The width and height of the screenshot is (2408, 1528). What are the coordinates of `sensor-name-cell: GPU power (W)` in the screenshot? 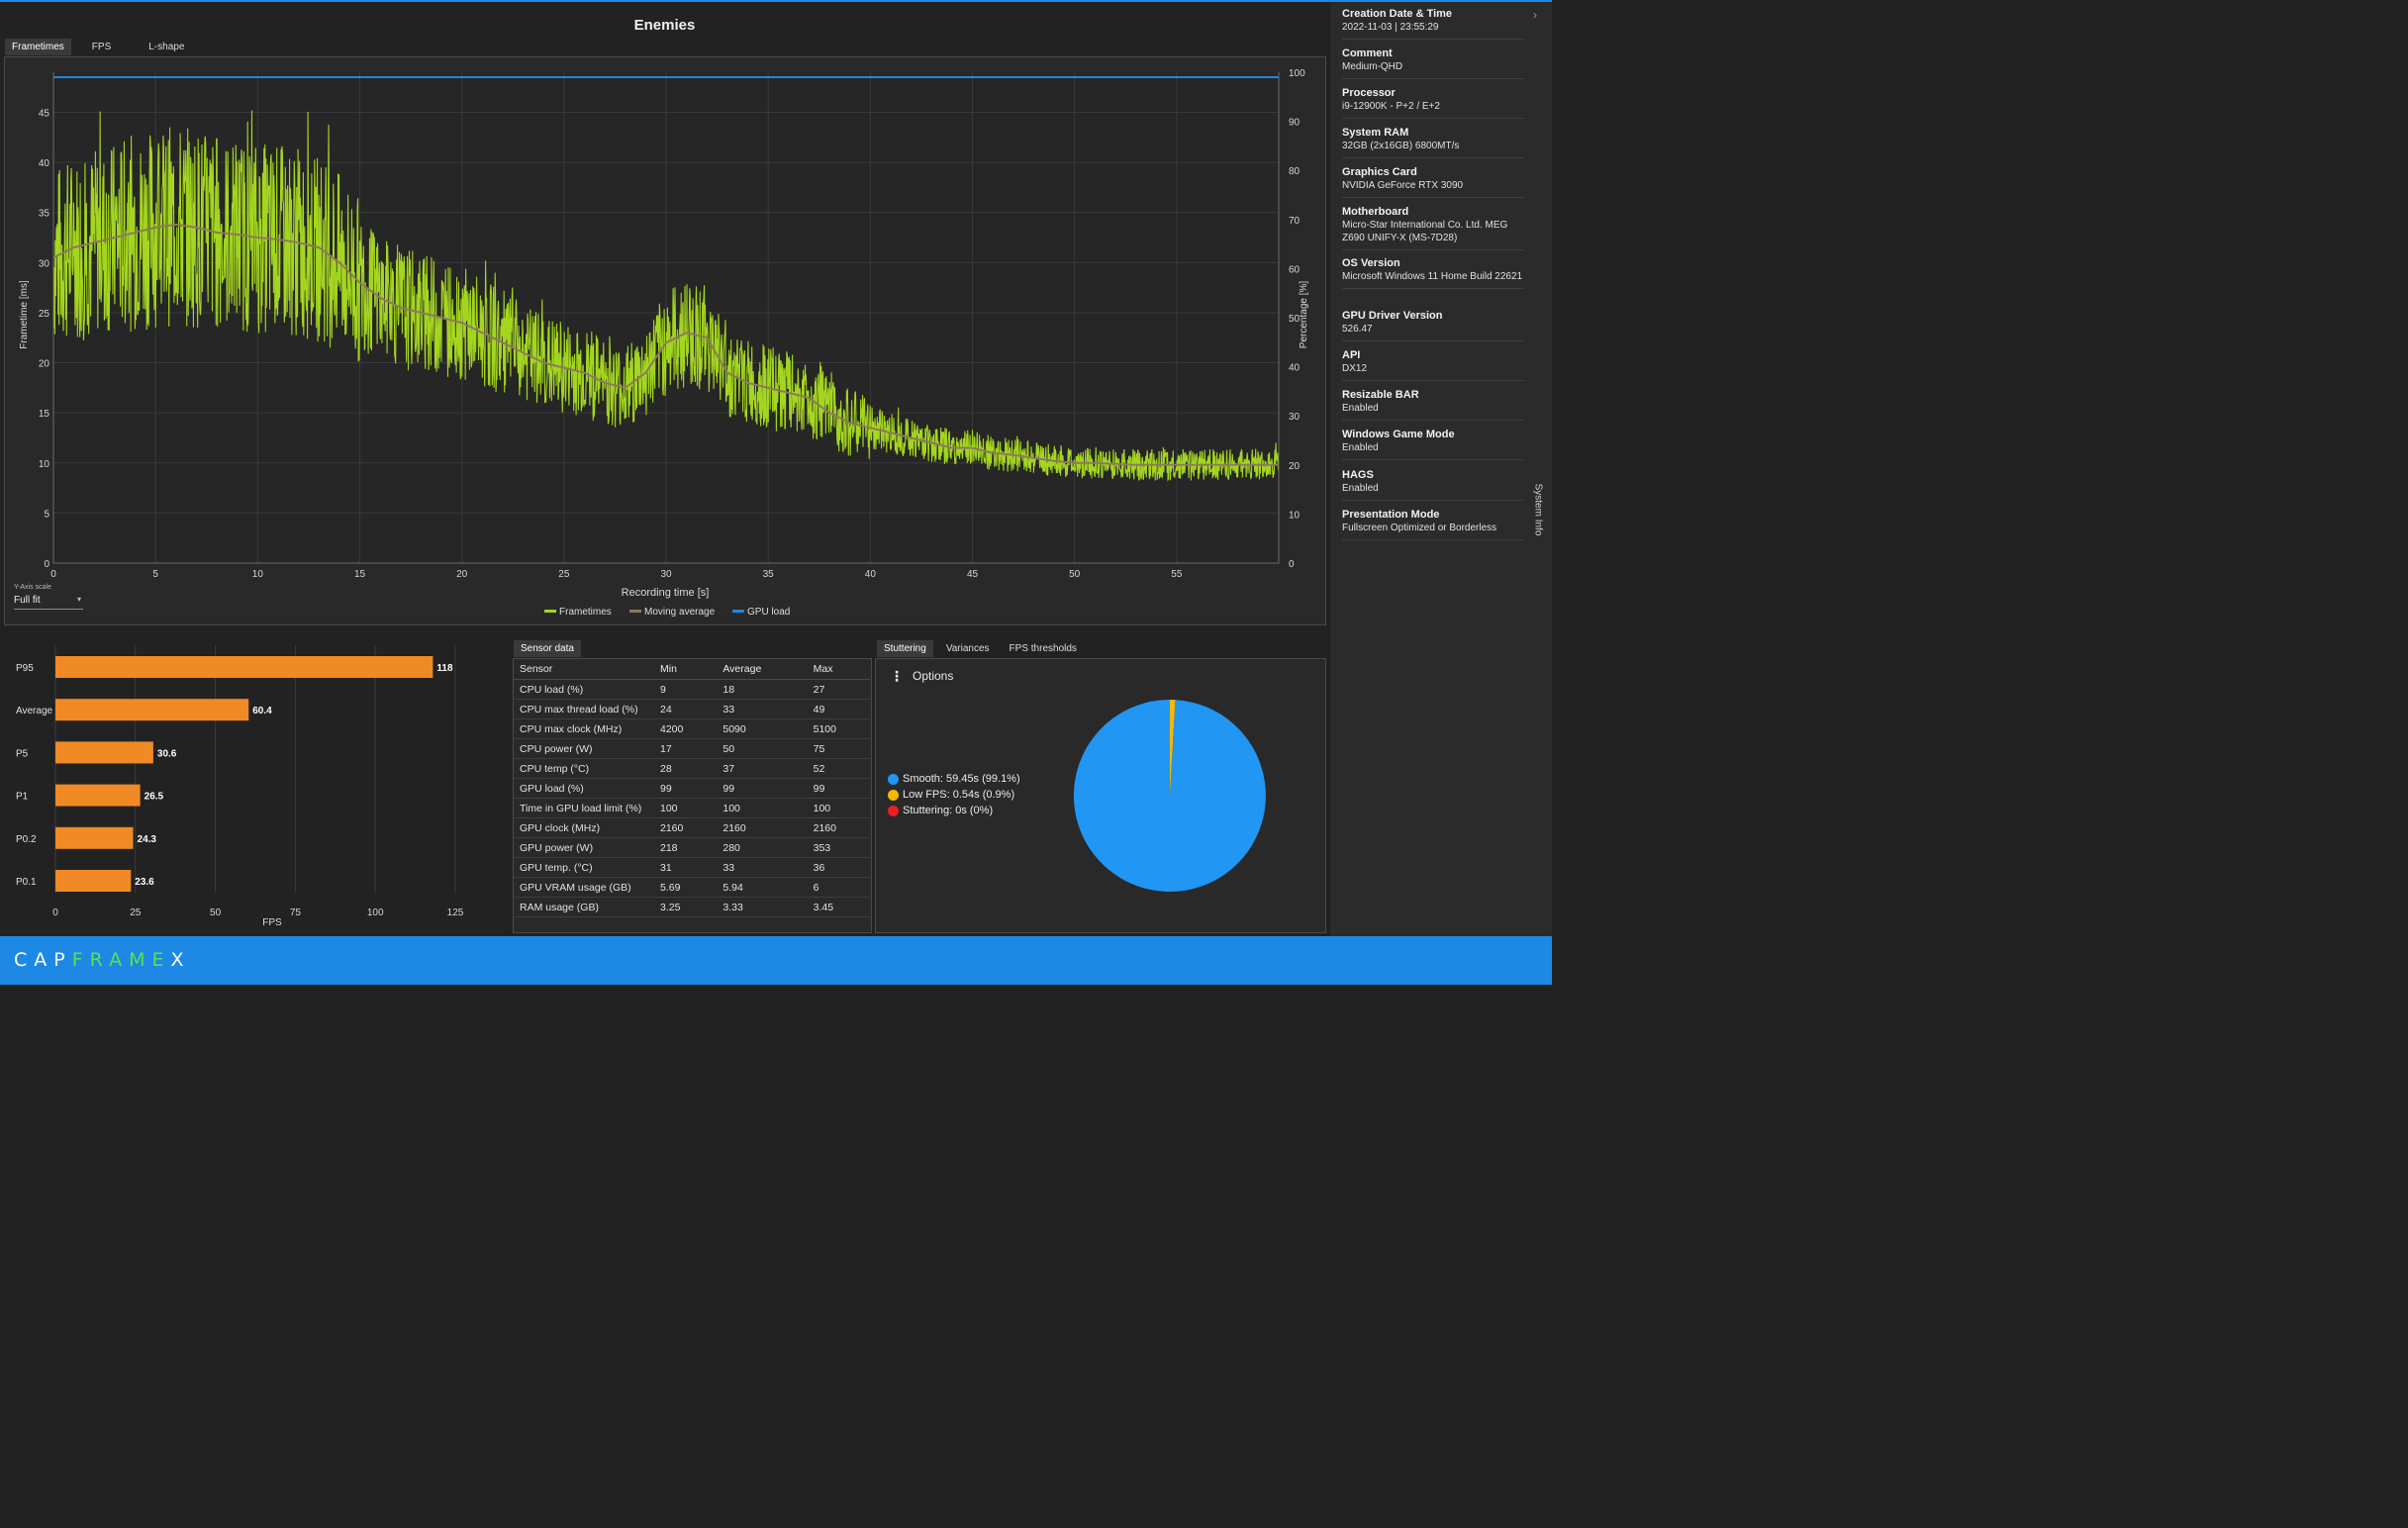 It's located at (584, 847).